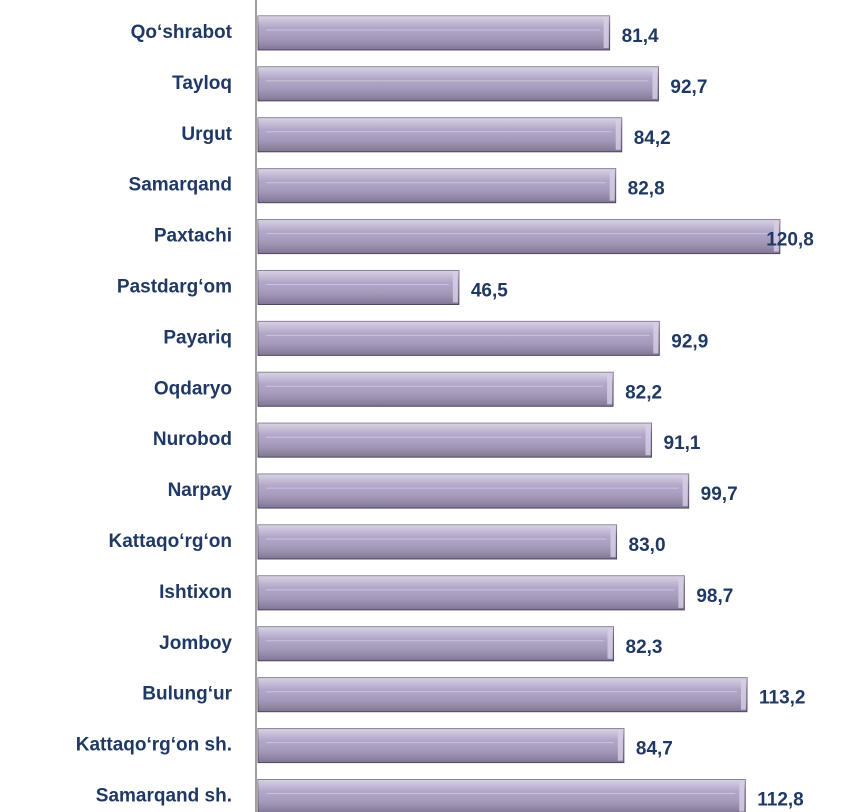 Image resolution: width=854 pixels, height=812 pixels. I want to click on value-label: 99,7, so click(719, 494).